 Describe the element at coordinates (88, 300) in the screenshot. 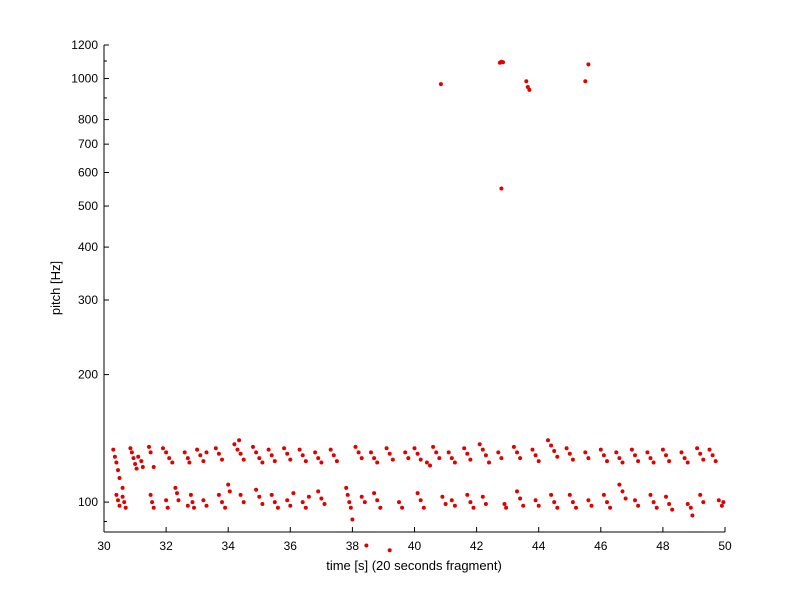

I see `y-tick-label: 300` at that location.